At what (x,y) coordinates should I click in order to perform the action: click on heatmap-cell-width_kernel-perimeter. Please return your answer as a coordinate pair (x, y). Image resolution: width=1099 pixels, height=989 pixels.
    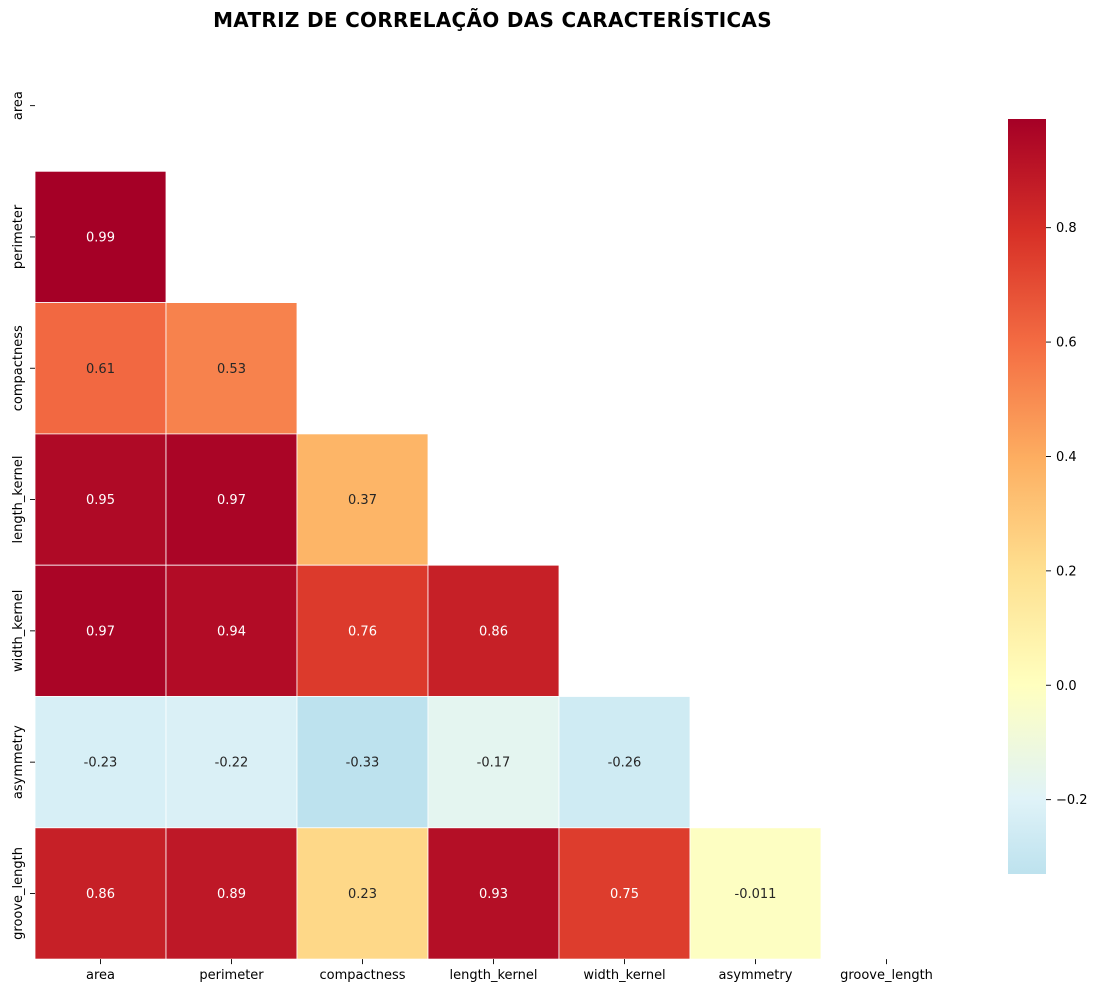
    Looking at the image, I should click on (231, 630).